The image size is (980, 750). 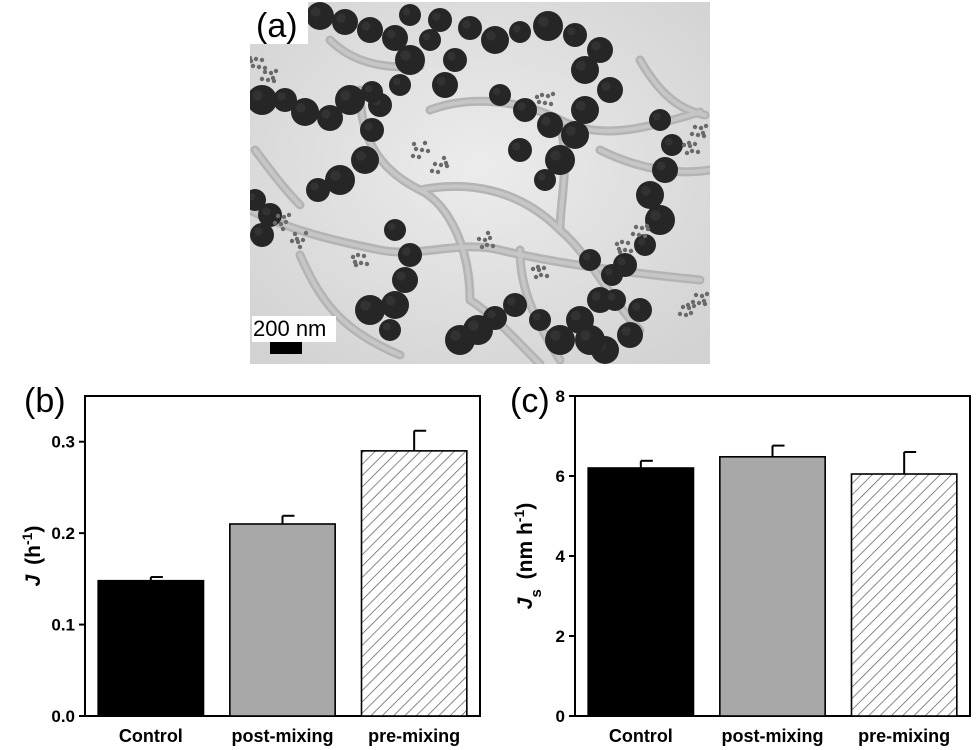 What do you see at coordinates (414, 736) in the screenshot?
I see `category-label: pre-mixing` at bounding box center [414, 736].